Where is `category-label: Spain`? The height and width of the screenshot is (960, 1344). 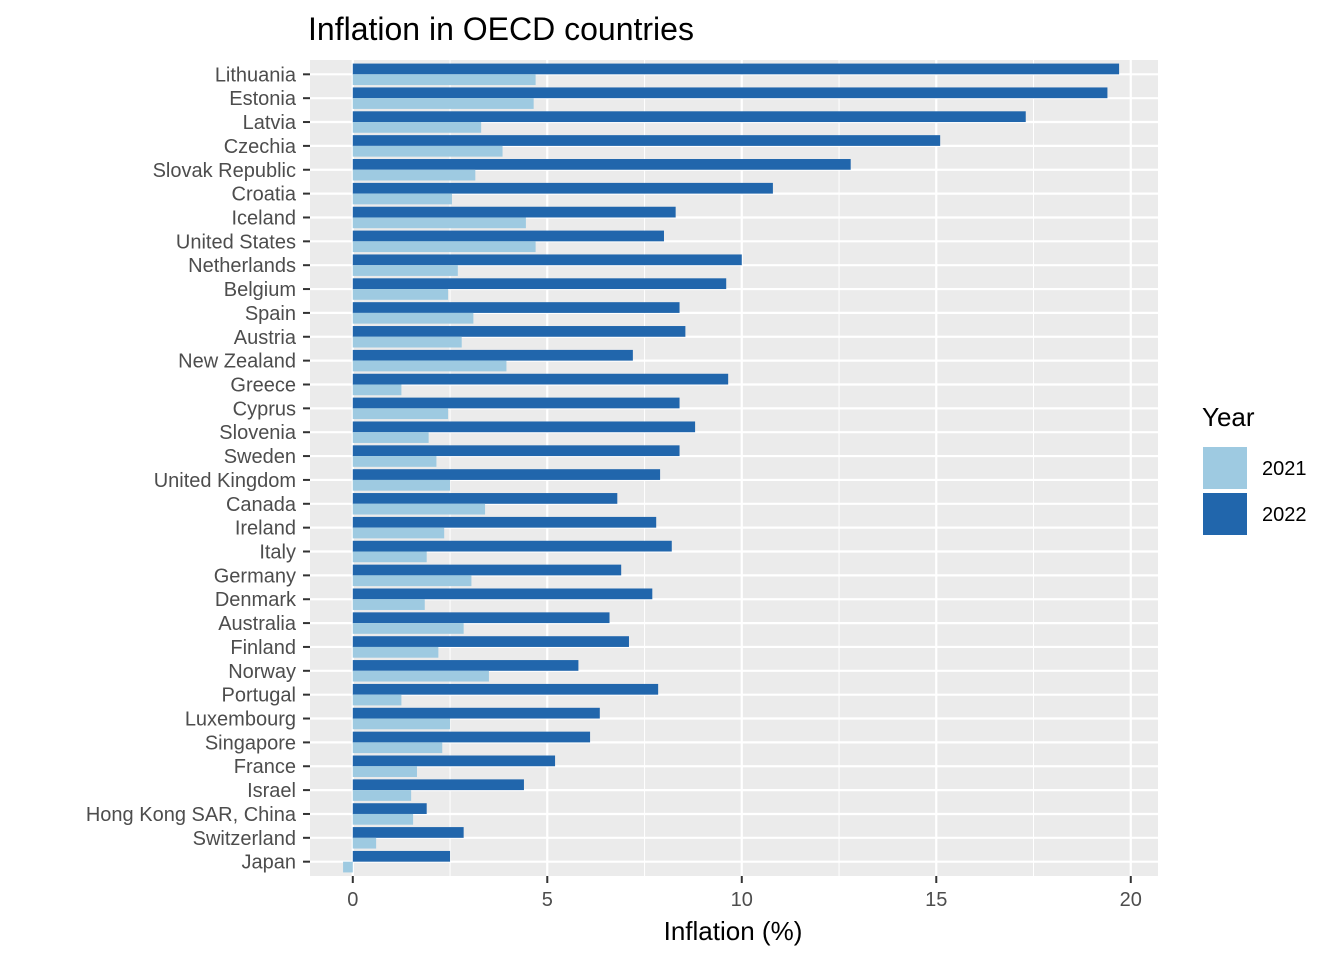
category-label: Spain is located at coordinates (270, 314).